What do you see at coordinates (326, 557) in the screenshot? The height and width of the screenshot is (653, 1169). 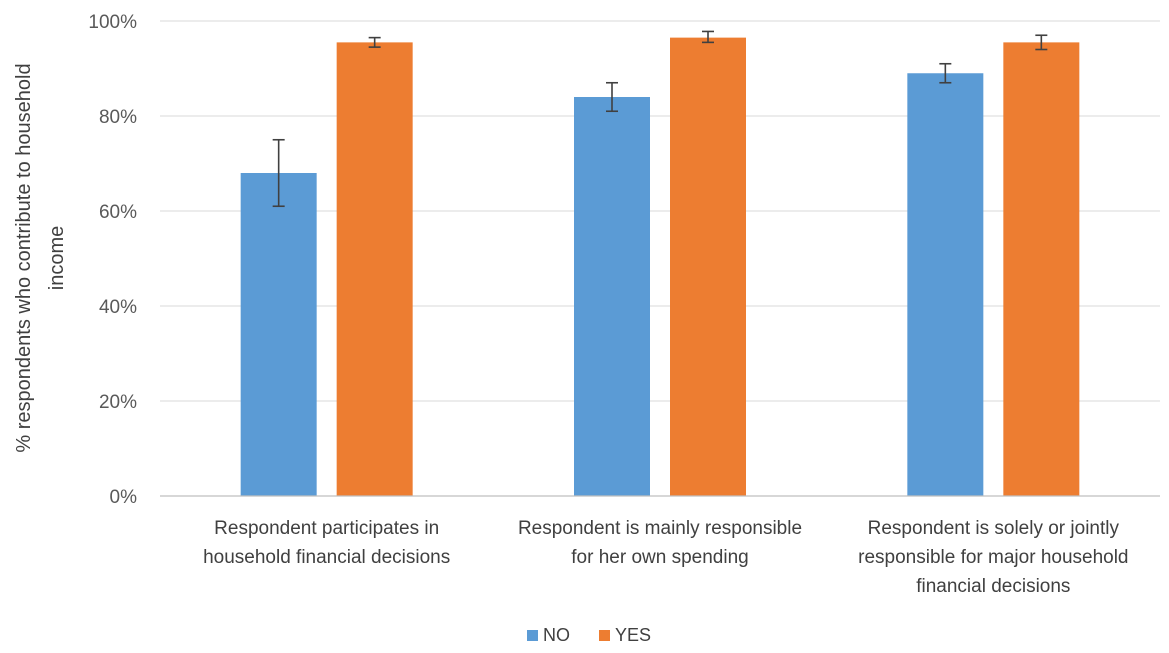 I see `category-label: household financial decisions` at bounding box center [326, 557].